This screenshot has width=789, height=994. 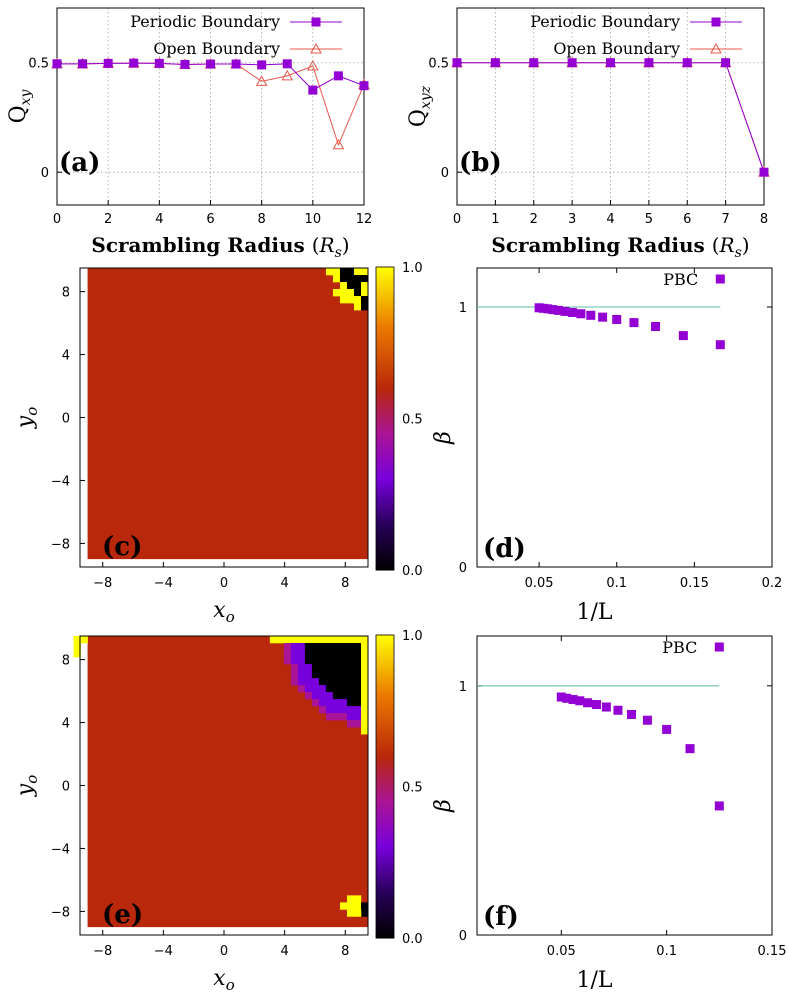 What do you see at coordinates (772, 583) in the screenshot?
I see `x-tick-label: 0.2` at bounding box center [772, 583].